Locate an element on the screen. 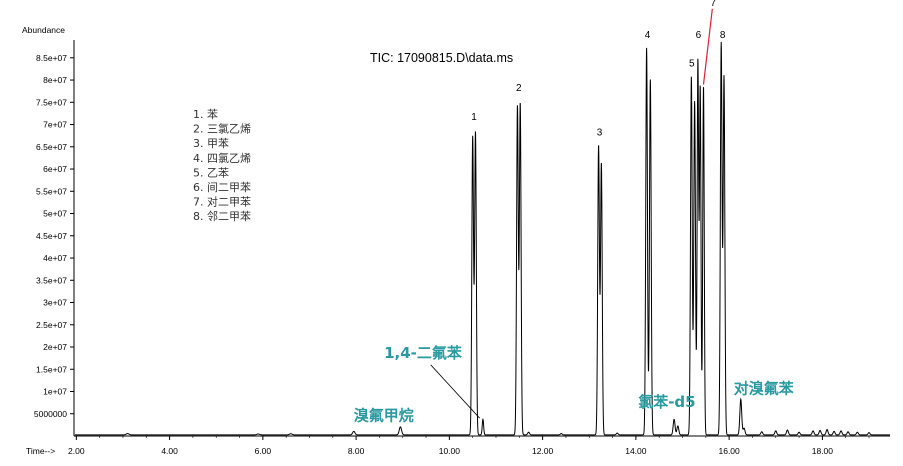  legend-item: 4. 四氯乙烯 is located at coordinates (222, 158).